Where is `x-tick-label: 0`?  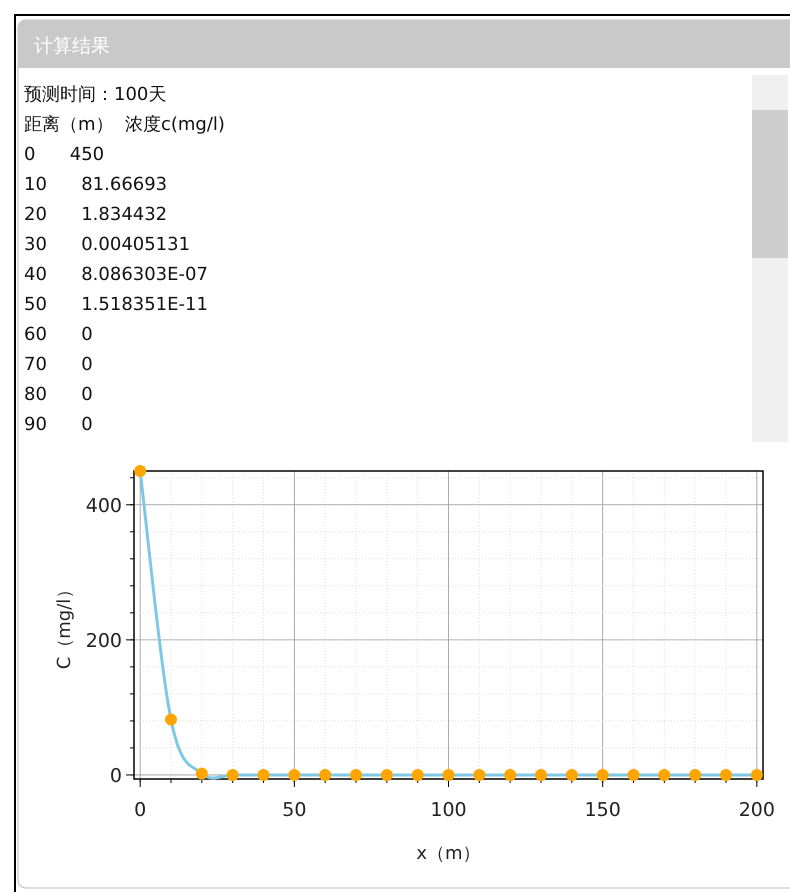 x-tick-label: 0 is located at coordinates (140, 810).